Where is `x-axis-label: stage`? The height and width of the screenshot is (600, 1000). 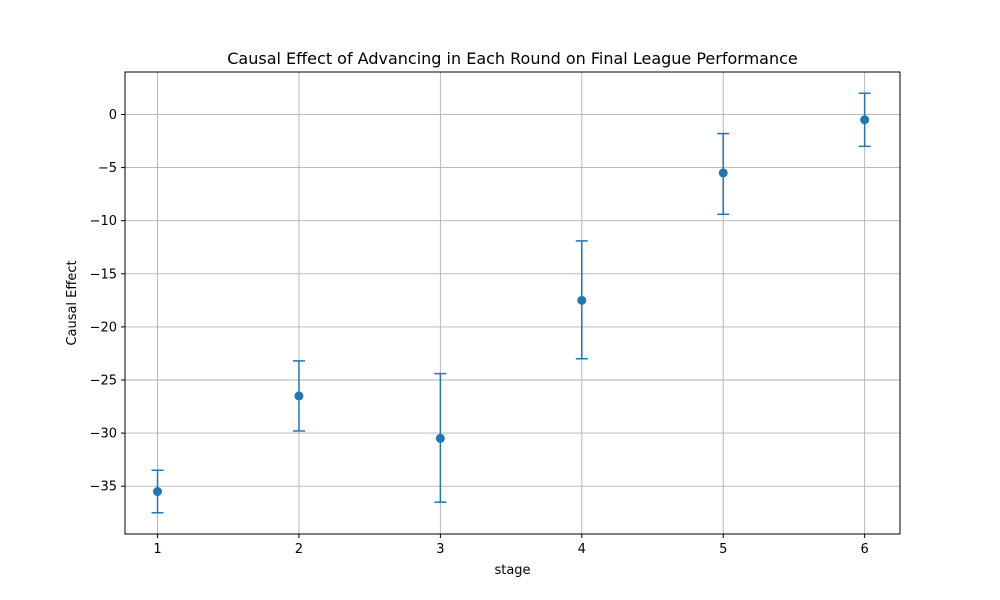
x-axis-label: stage is located at coordinates (512, 570).